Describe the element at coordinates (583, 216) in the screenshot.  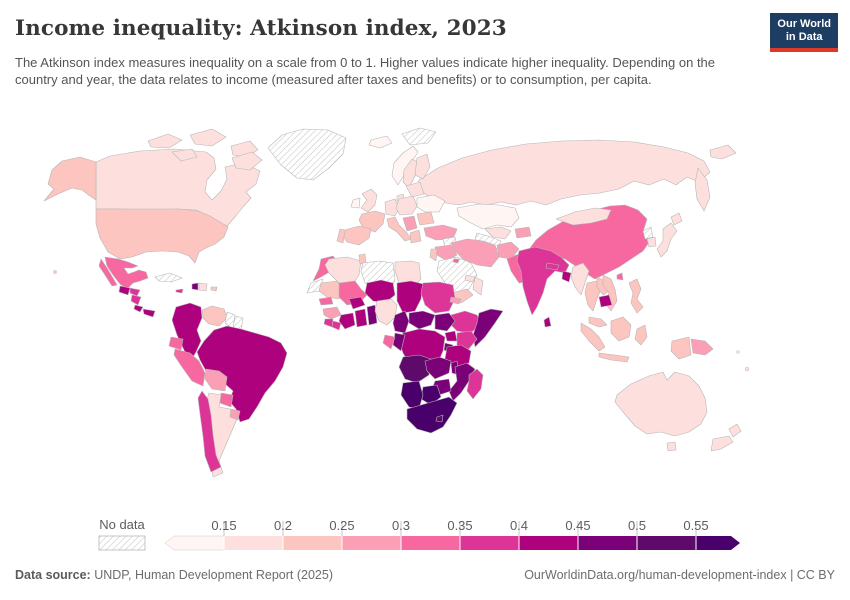
I see `country-mongolia` at that location.